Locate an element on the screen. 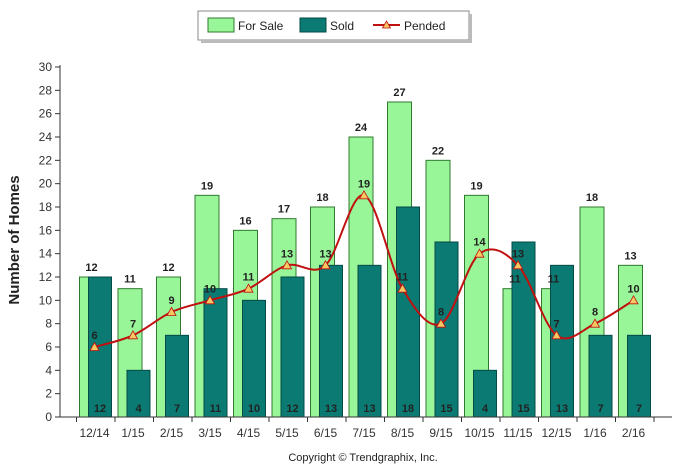 This screenshot has width=689, height=467. legend: For Sale Sold Pended is located at coordinates (334, 26).